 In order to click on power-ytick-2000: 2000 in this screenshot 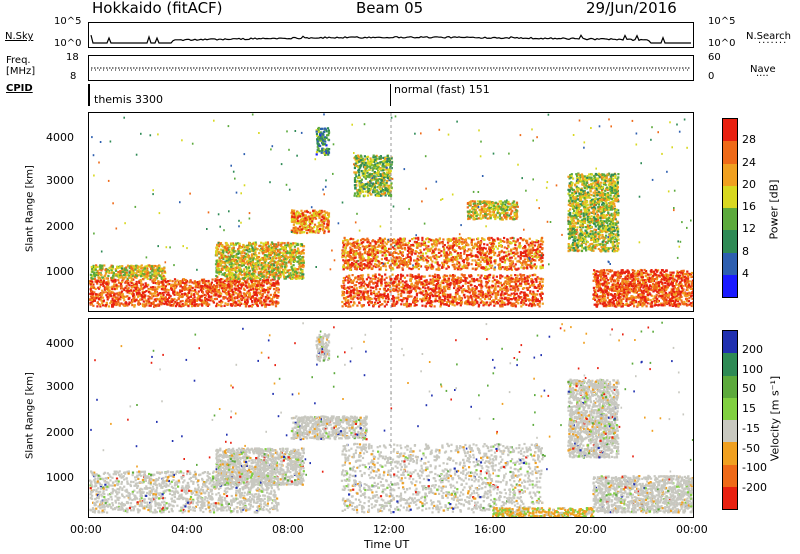, I will do `click(60, 226)`.